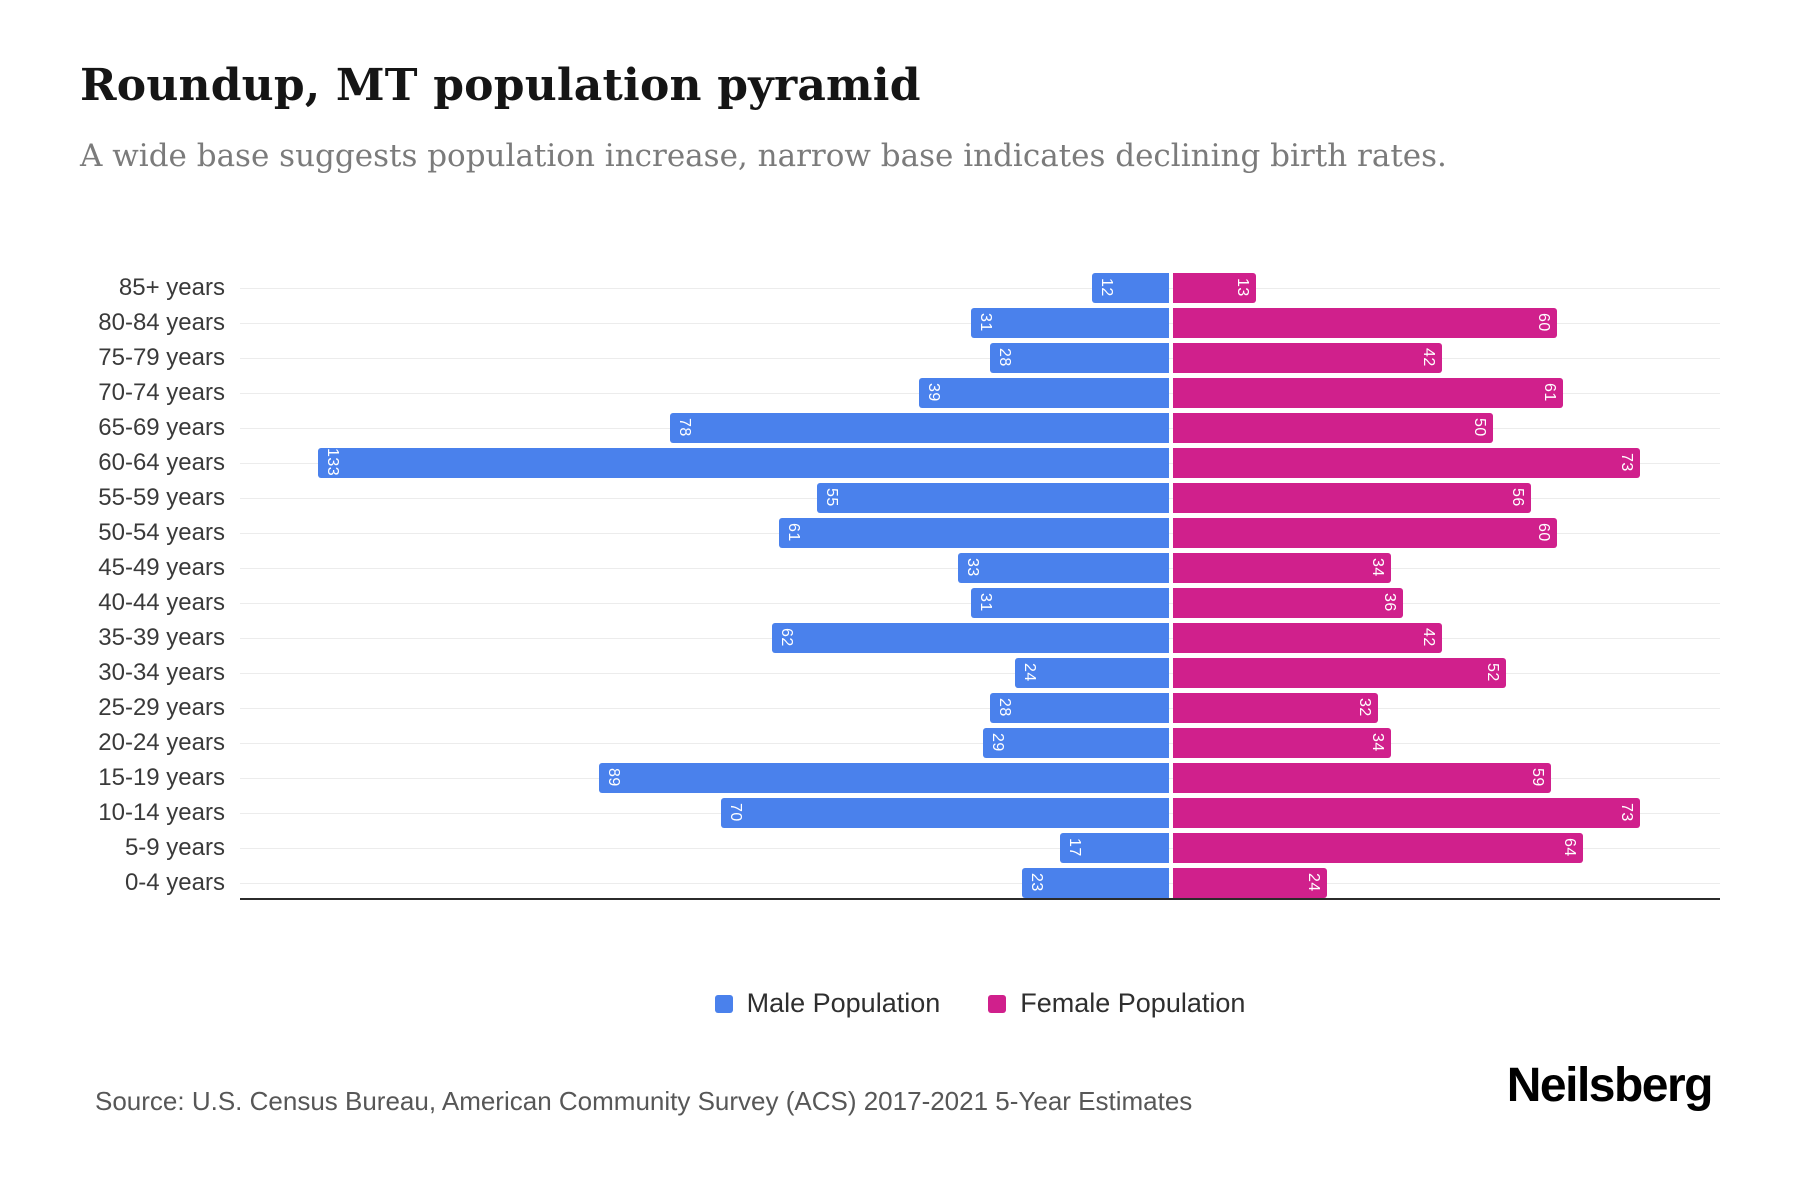 This screenshot has width=1800, height=1200. I want to click on male-bar: 78, so click(919, 427).